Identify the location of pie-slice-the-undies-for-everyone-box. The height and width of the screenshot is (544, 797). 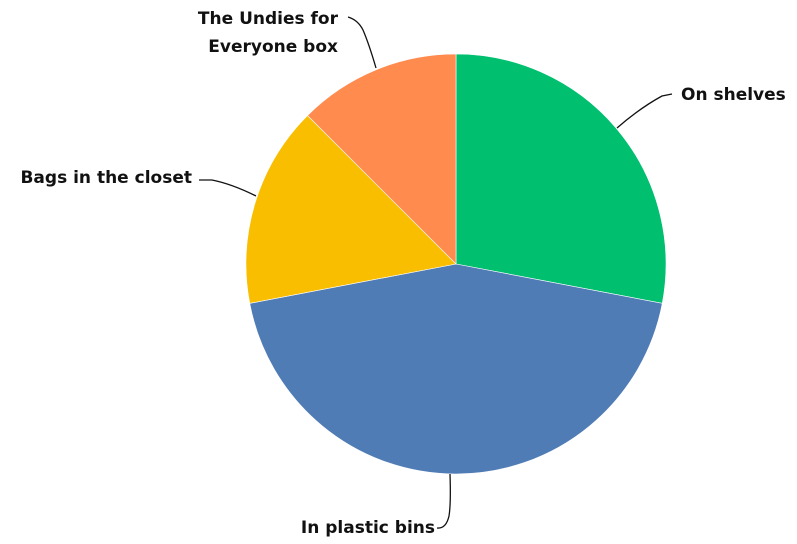
(382, 159).